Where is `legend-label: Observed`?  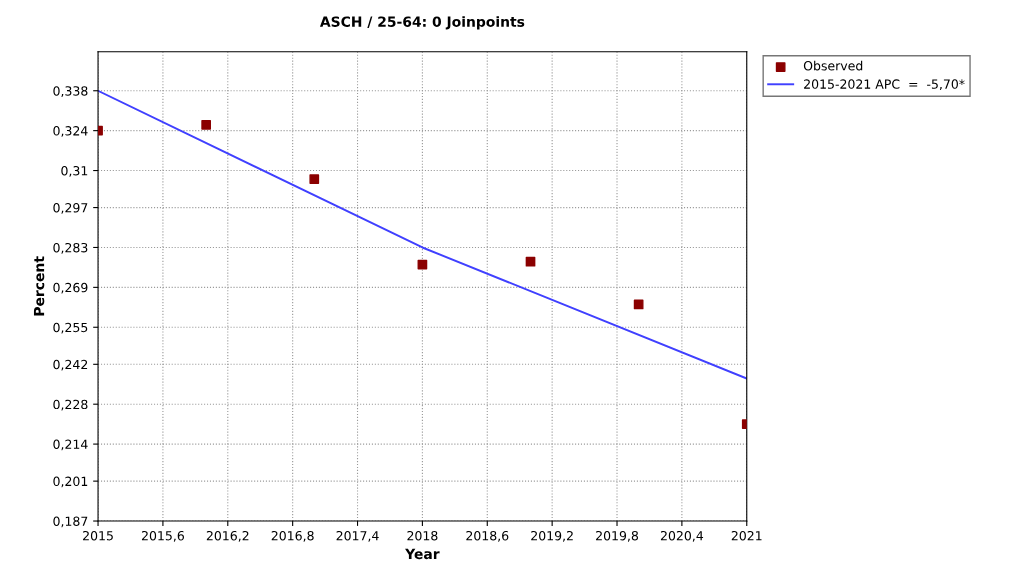
legend-label: Observed is located at coordinates (833, 65).